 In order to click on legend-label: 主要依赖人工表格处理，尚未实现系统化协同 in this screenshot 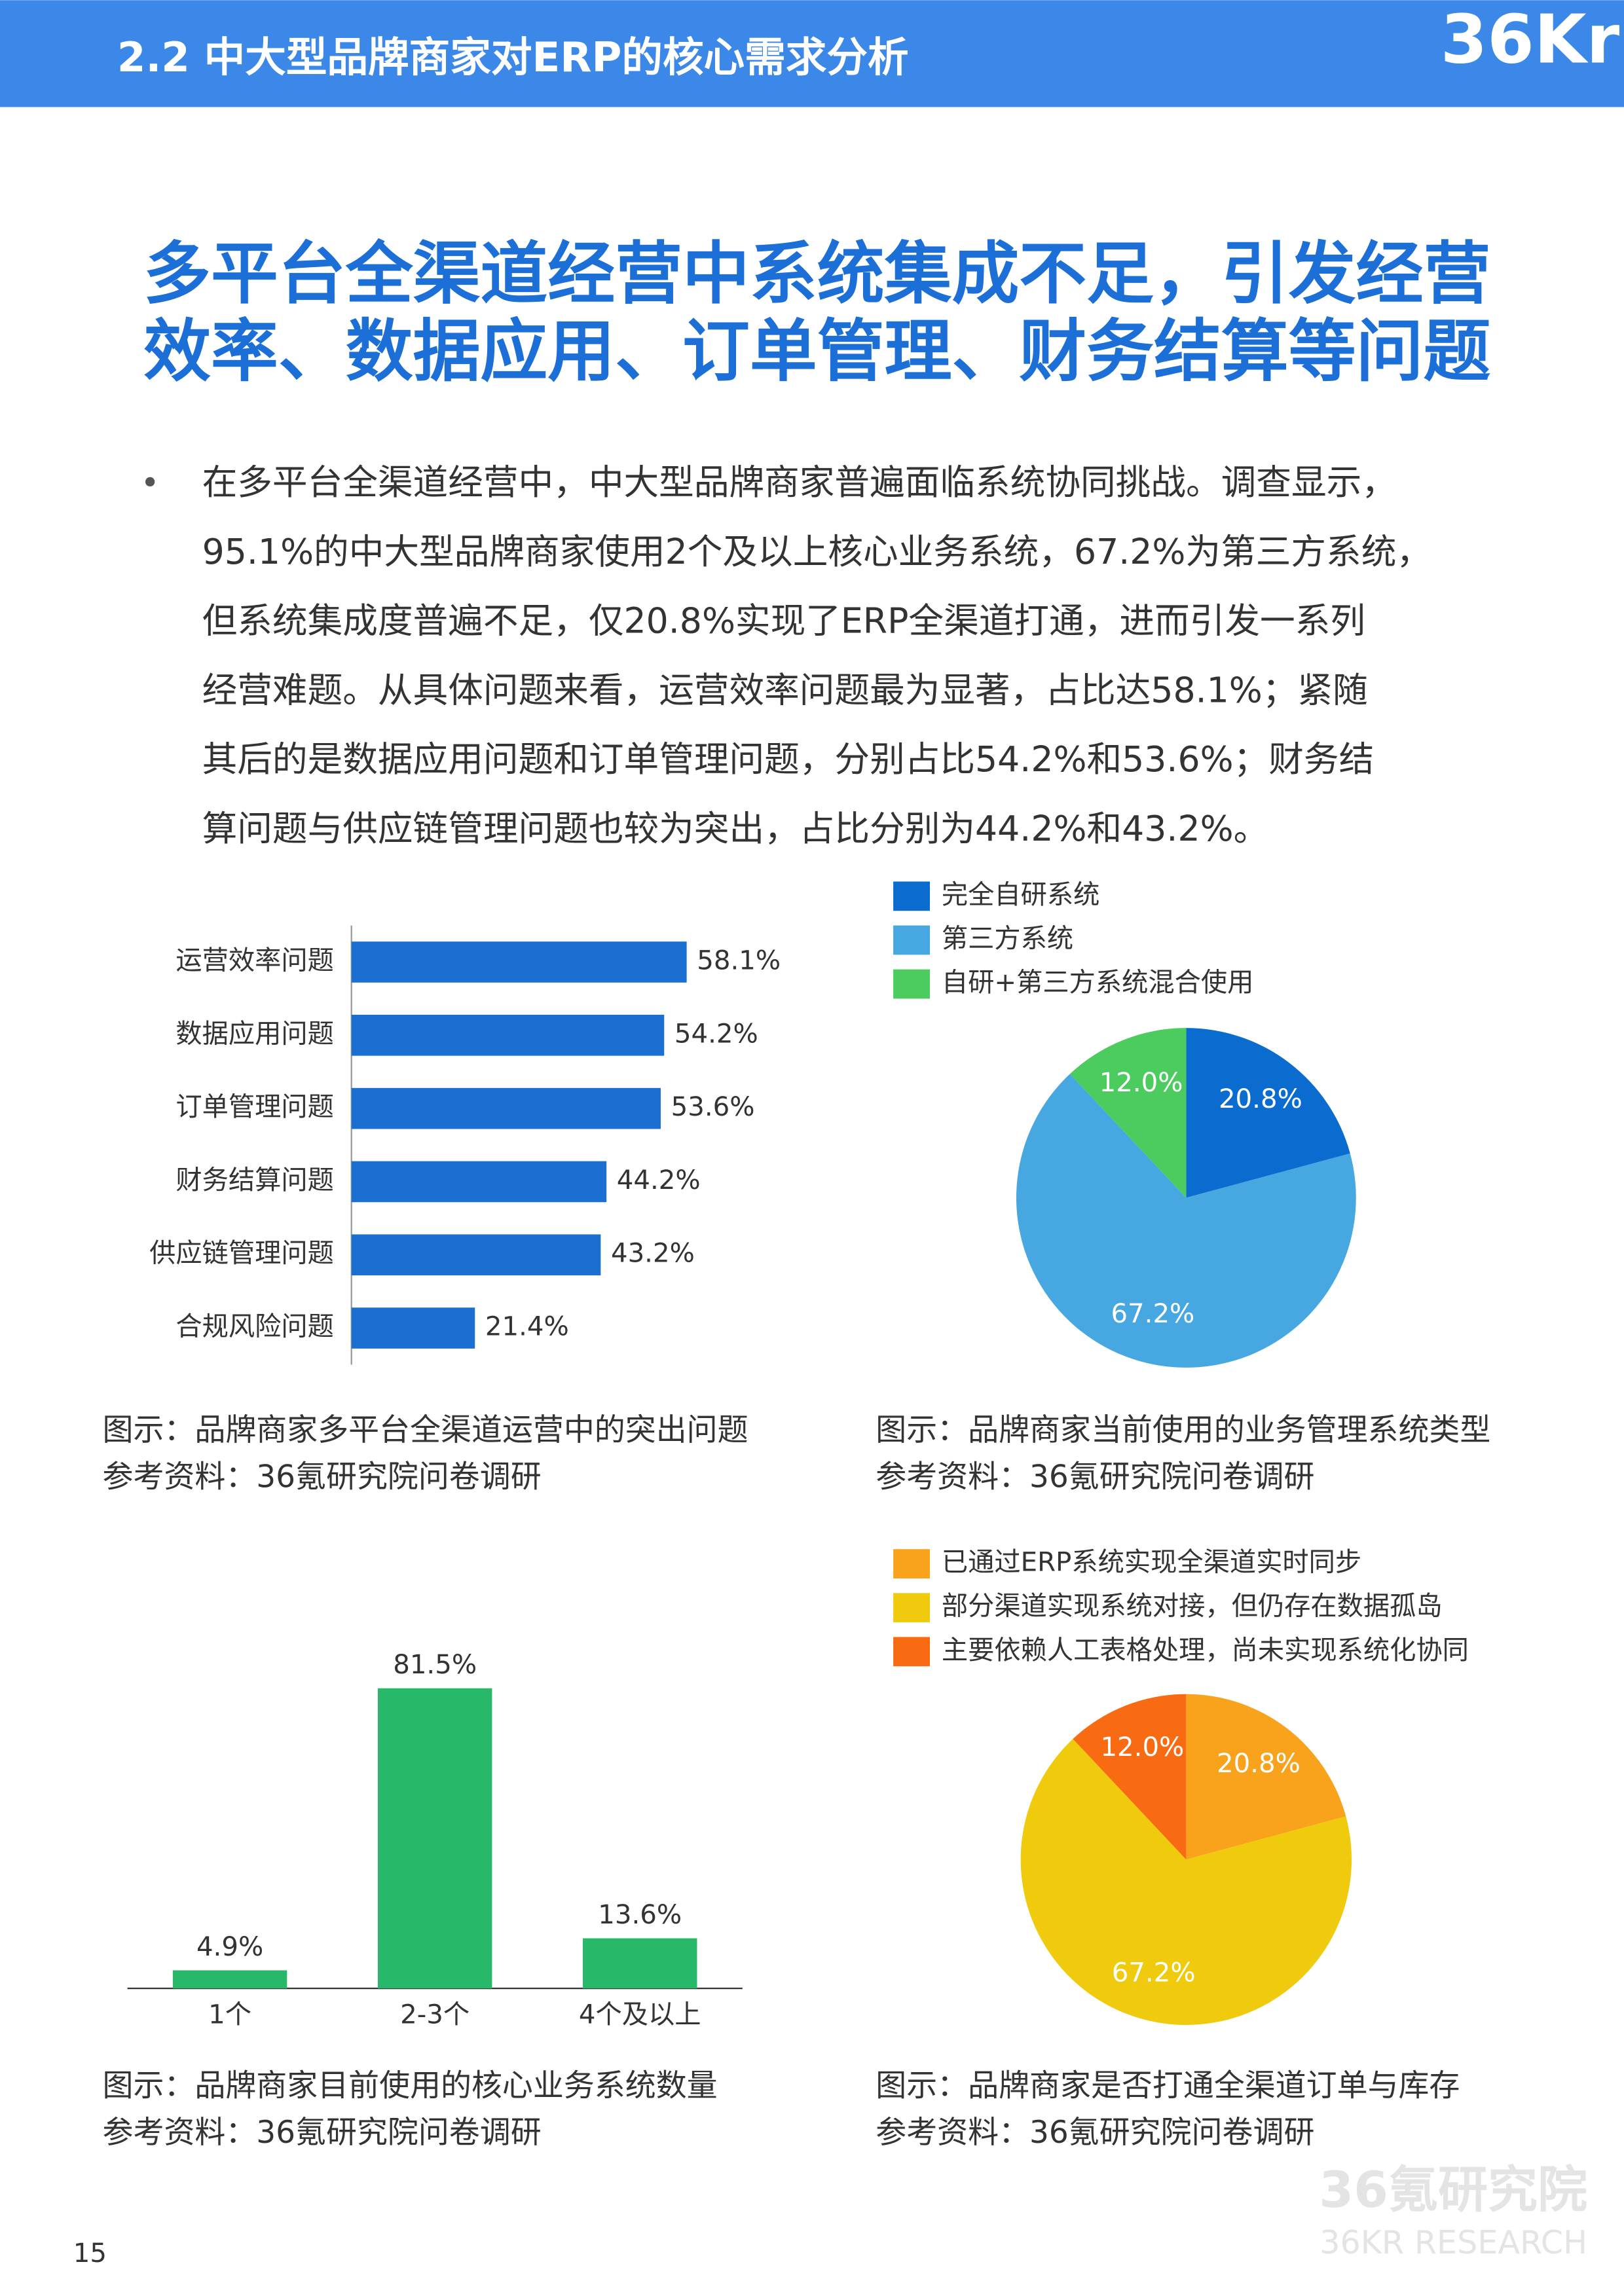, I will do `click(1205, 1650)`.